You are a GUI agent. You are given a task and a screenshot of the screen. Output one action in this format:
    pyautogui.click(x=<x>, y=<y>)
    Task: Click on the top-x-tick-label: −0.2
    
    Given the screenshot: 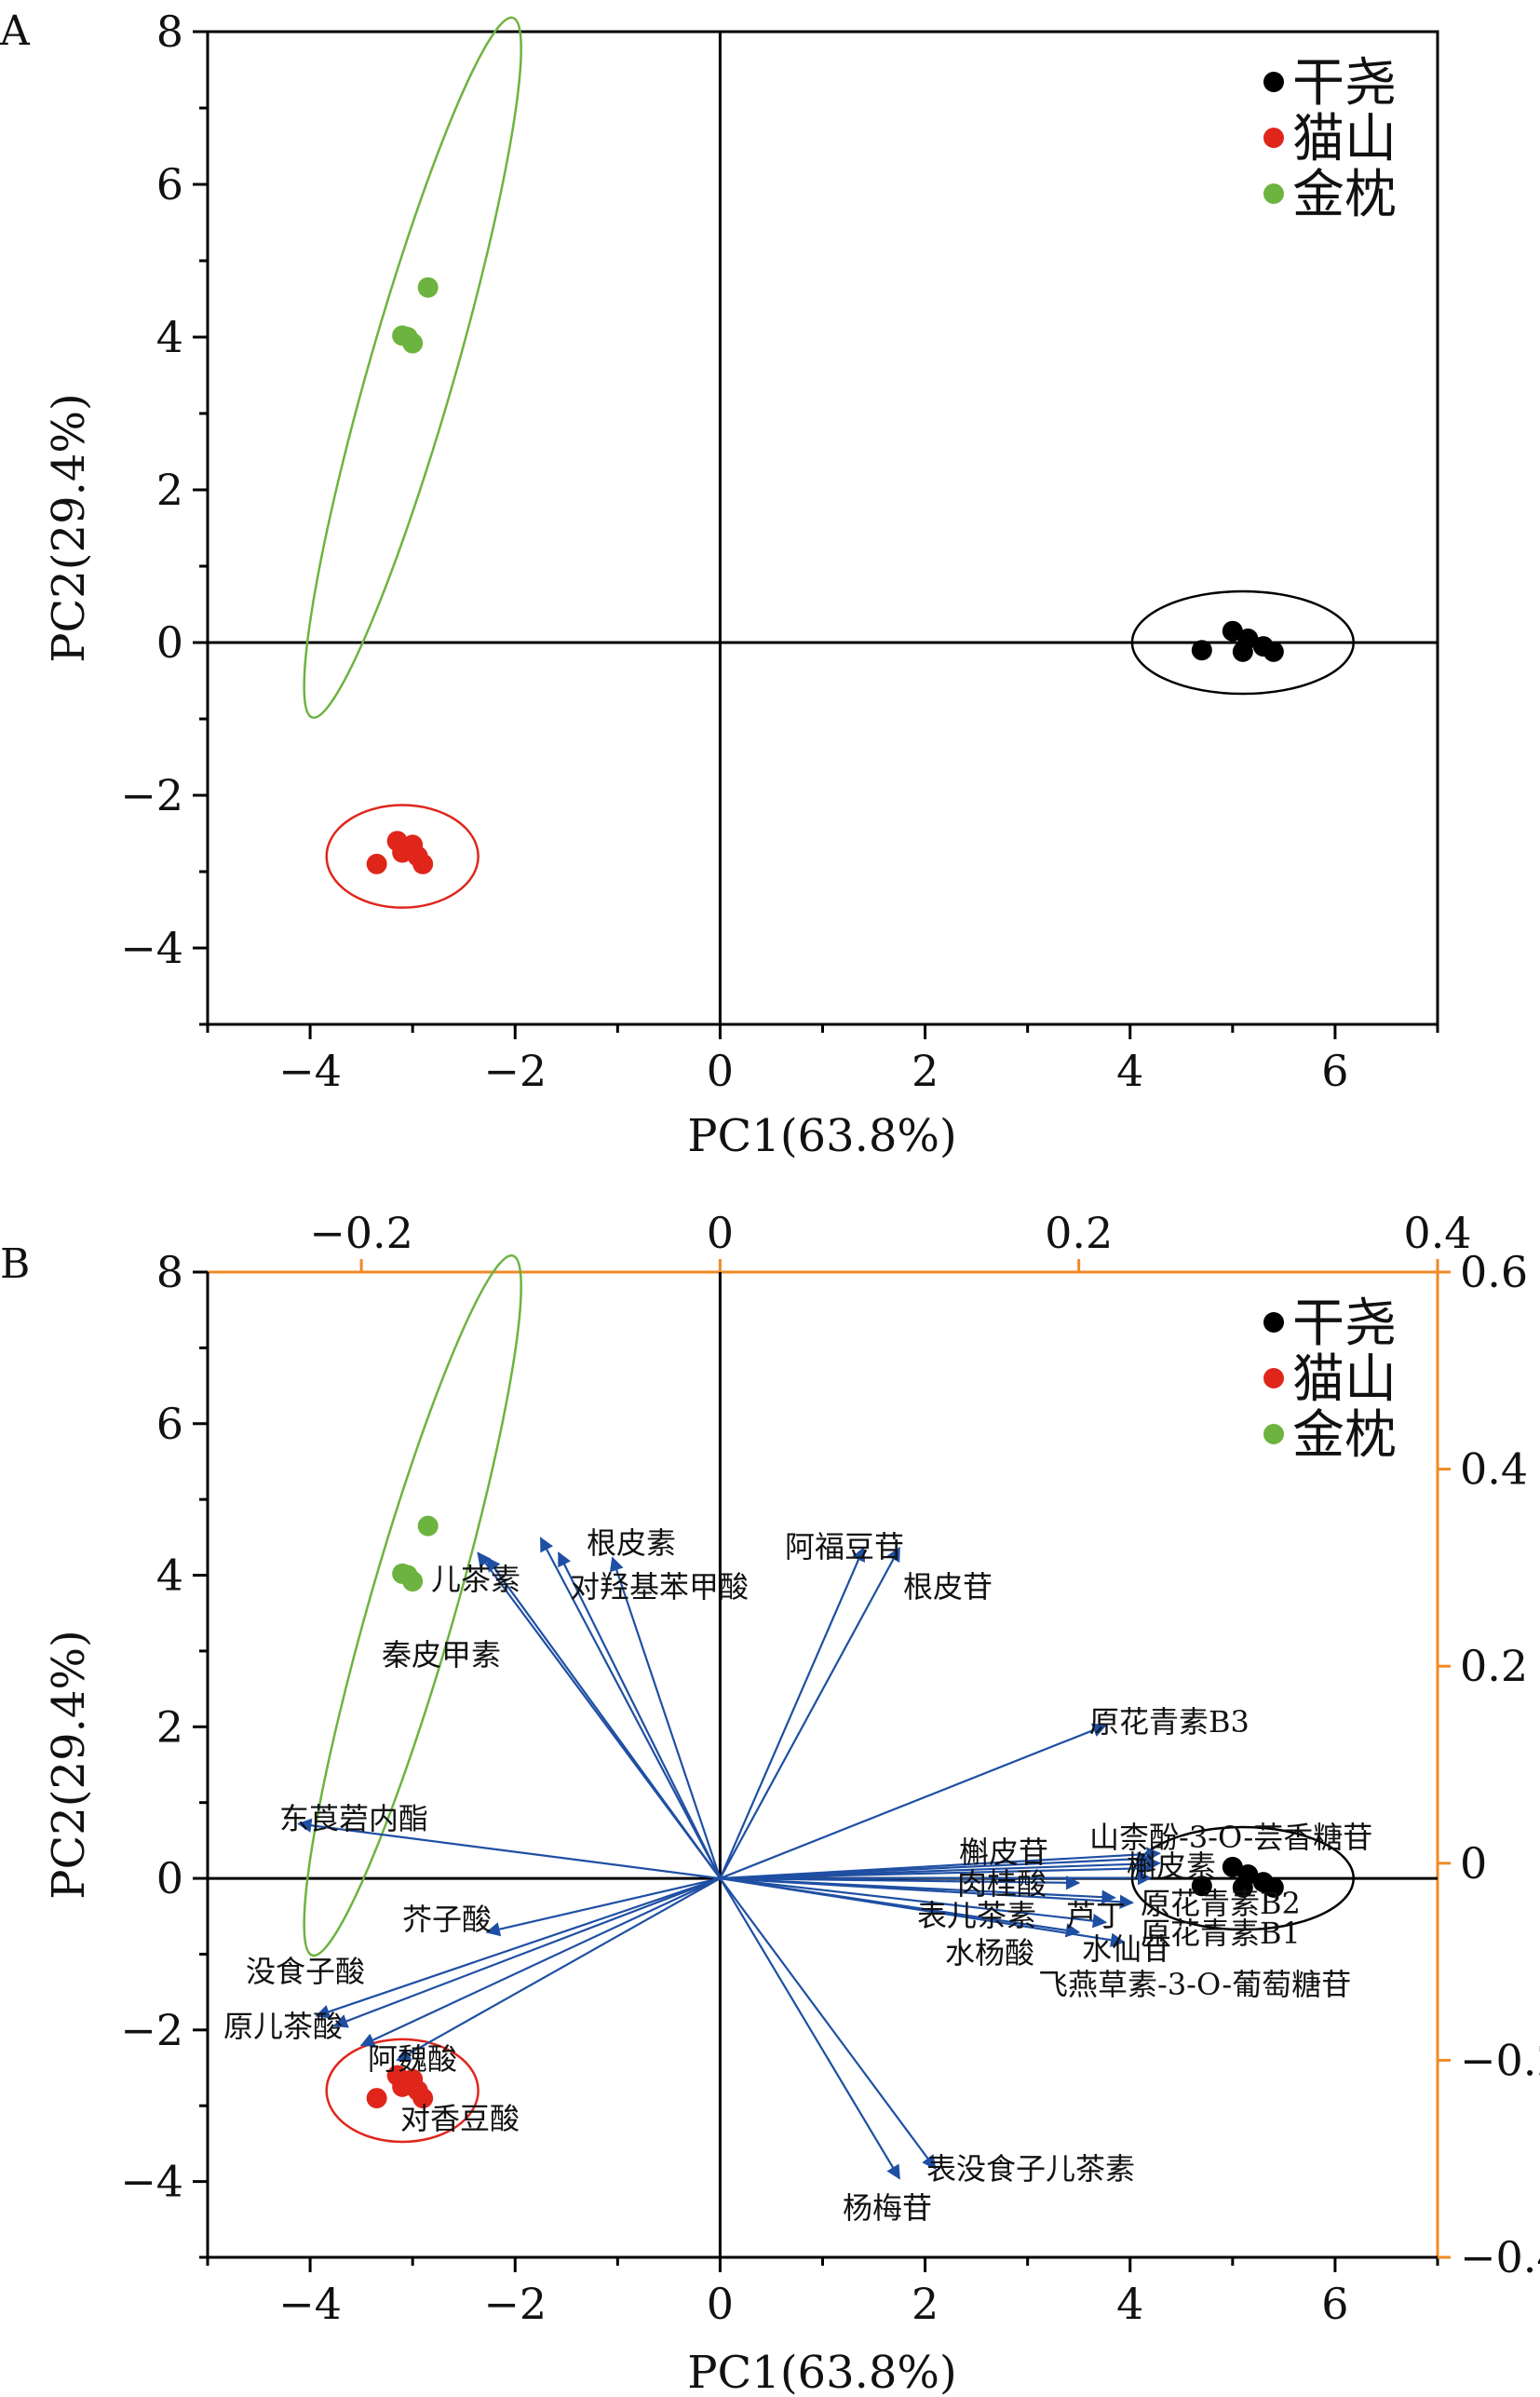 What is the action you would take?
    pyautogui.click(x=361, y=1233)
    